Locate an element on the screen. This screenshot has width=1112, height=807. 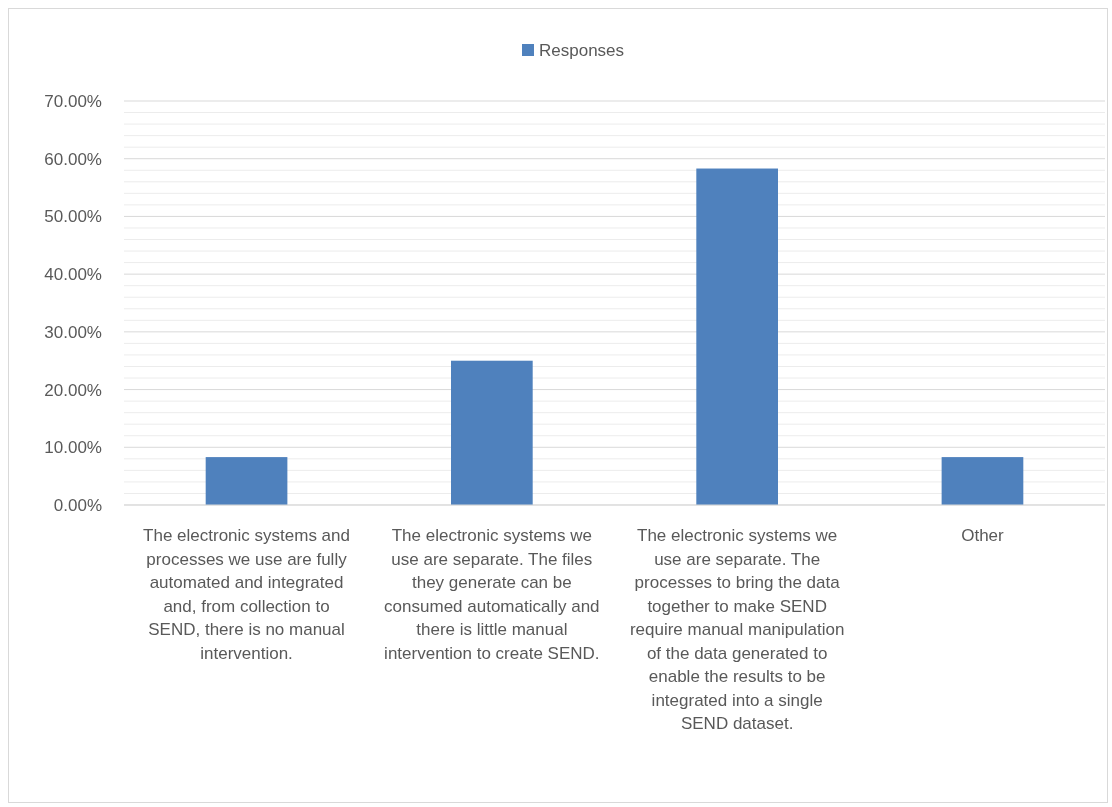
y-tick-label: 60.00% is located at coordinates (73, 159).